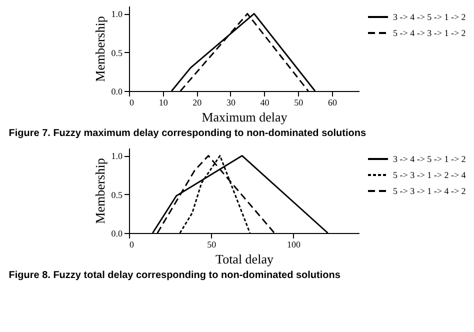 The width and height of the screenshot is (474, 332). Describe the element at coordinates (174, 275) in the screenshot. I see `text: Figure 8. Fuzzy total delay corresponding to non-dominated solutions` at that location.